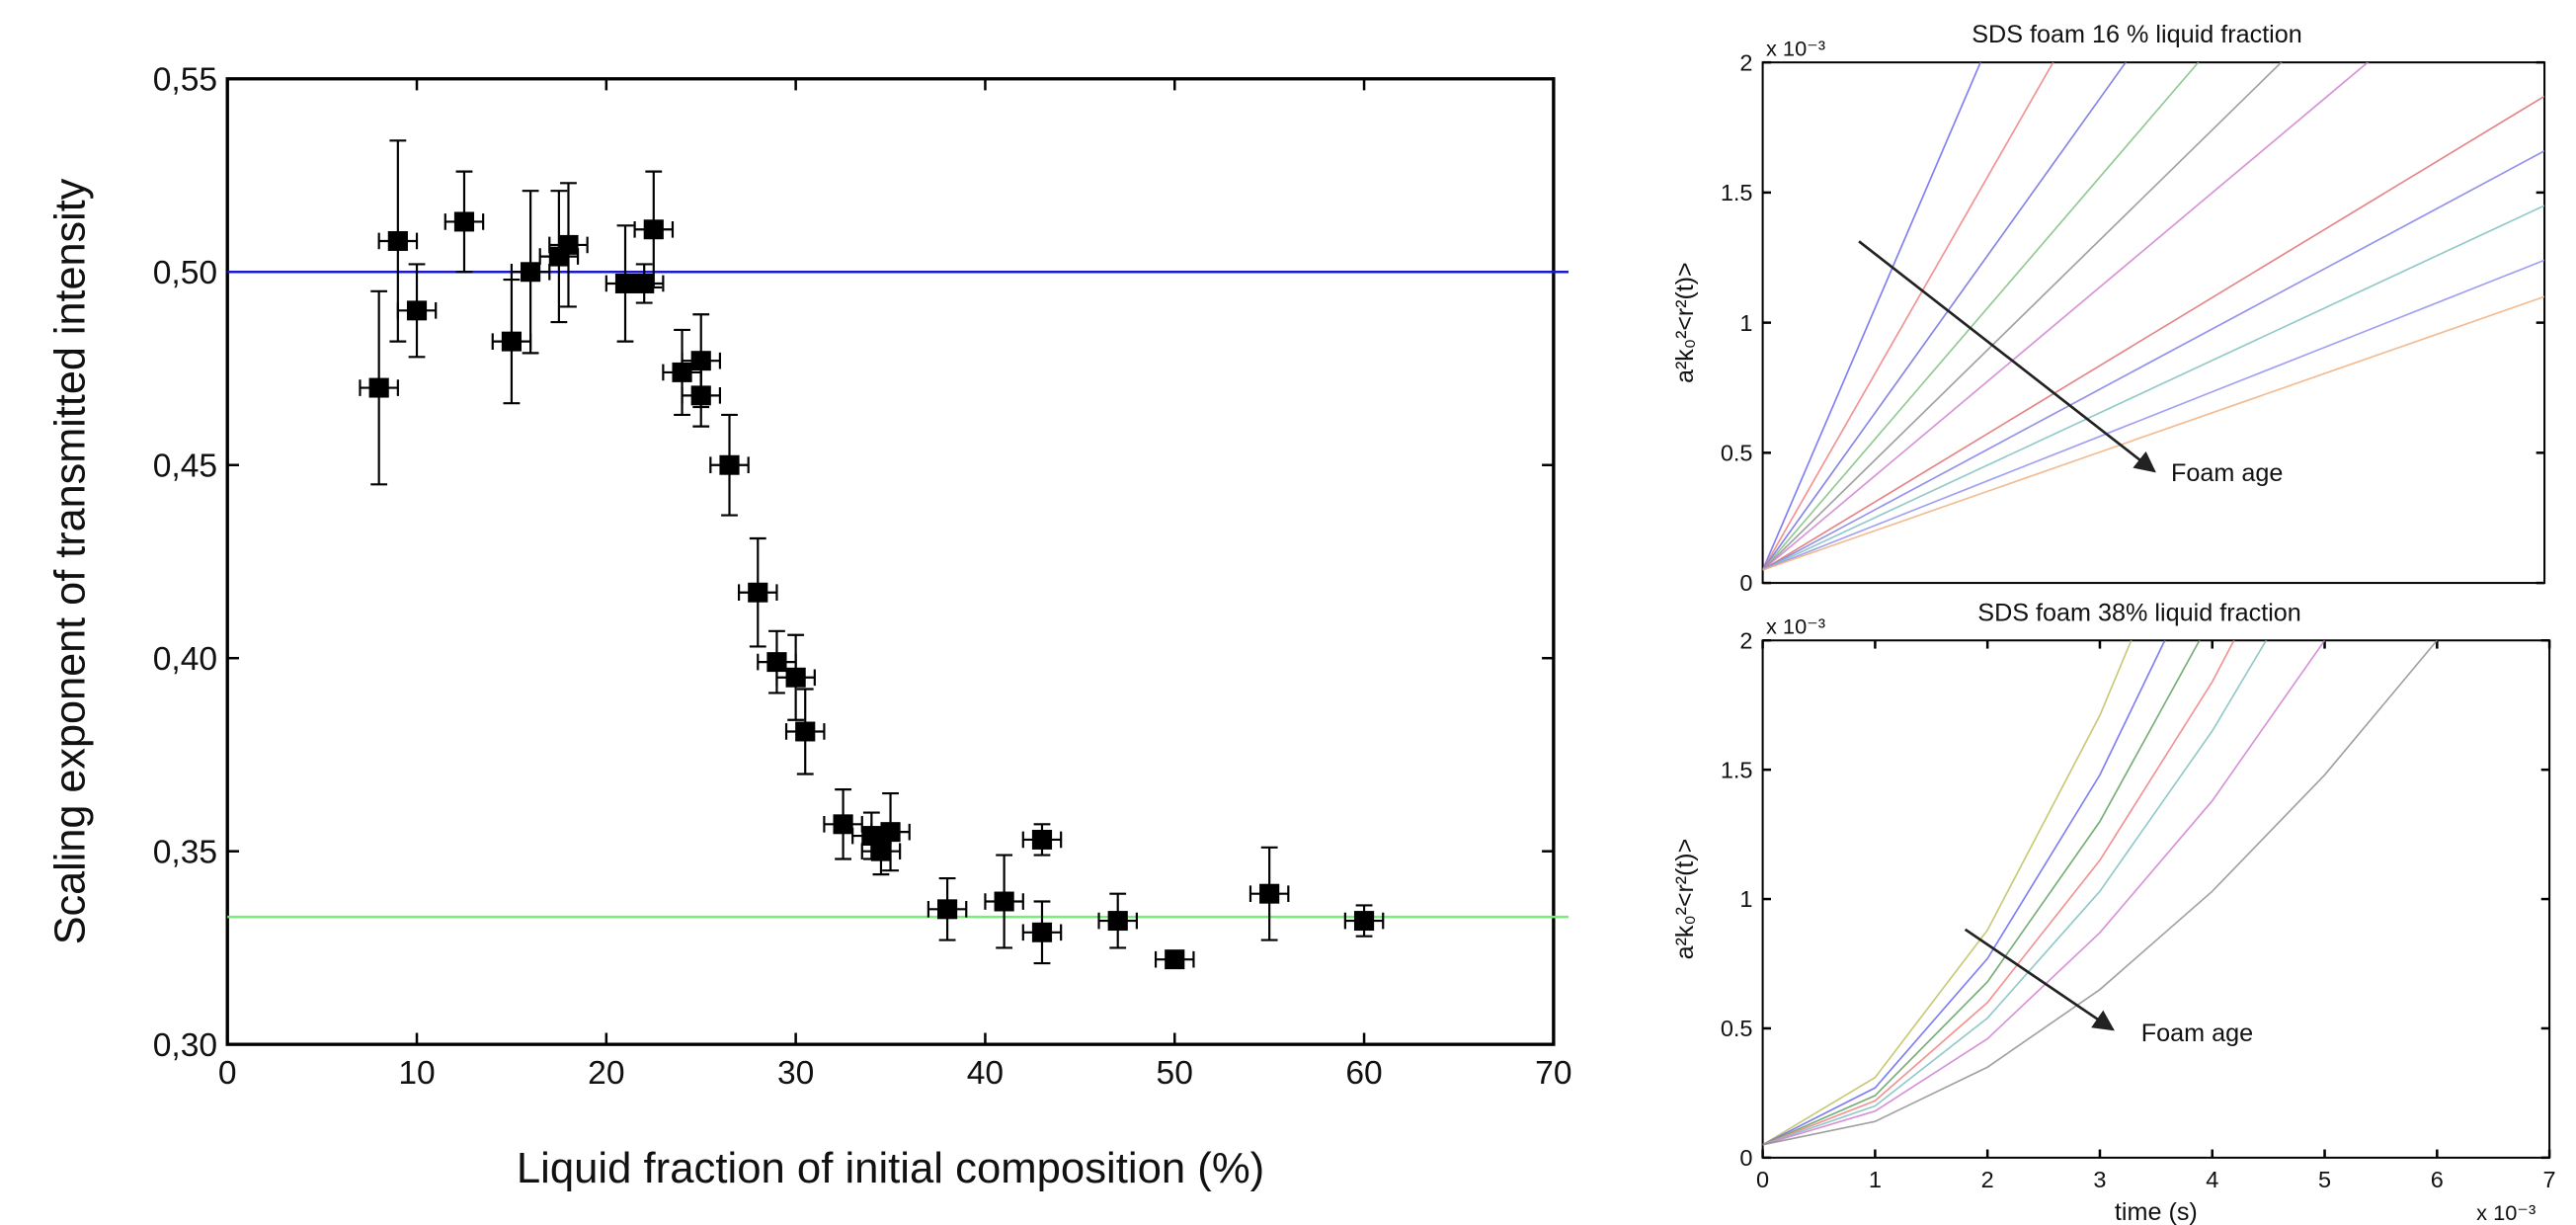  I want to click on x-tick-label: 70, so click(1553, 1073).